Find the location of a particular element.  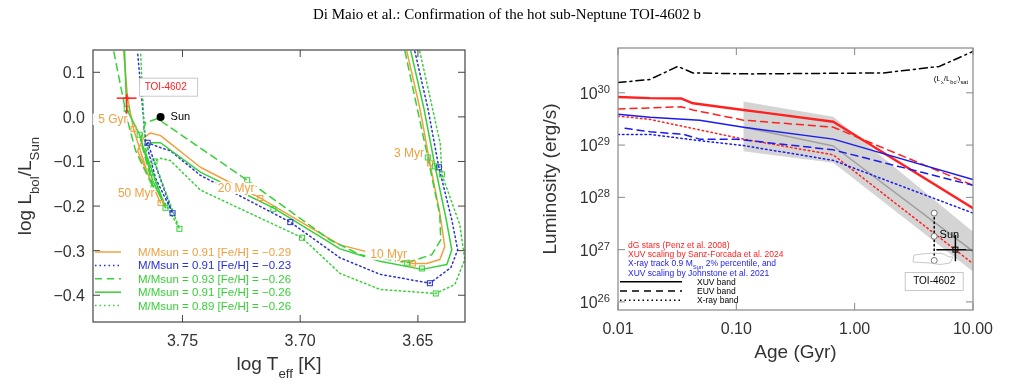

y-tick-label: 10$^{28}$ is located at coordinates (594, 197).